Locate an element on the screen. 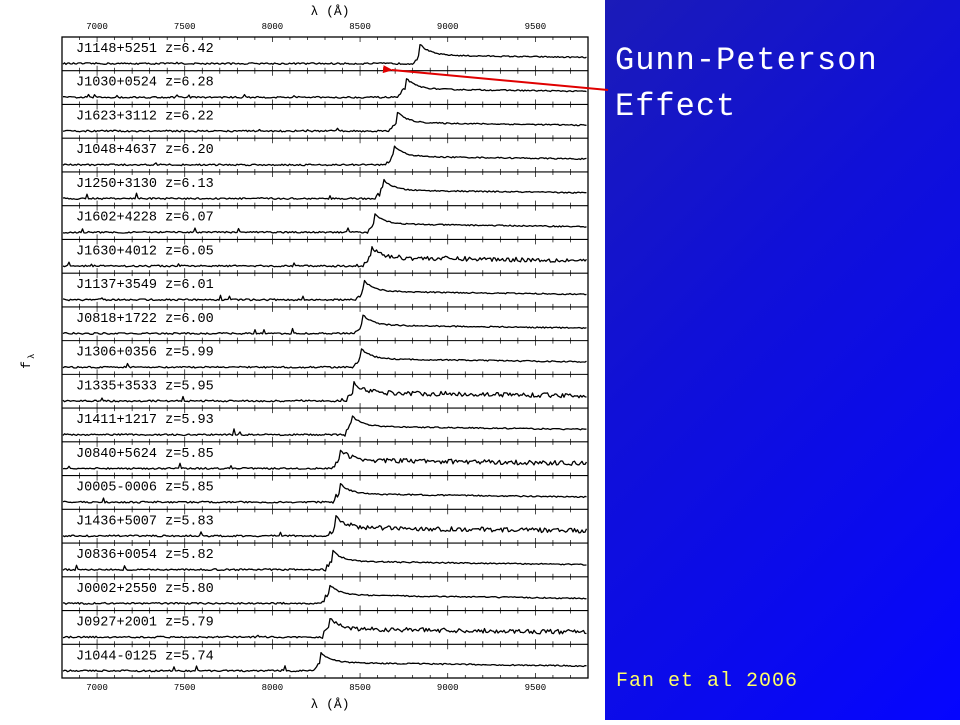 The width and height of the screenshot is (960, 725). x-tick-label-top: 7000 is located at coordinates (97, 27).